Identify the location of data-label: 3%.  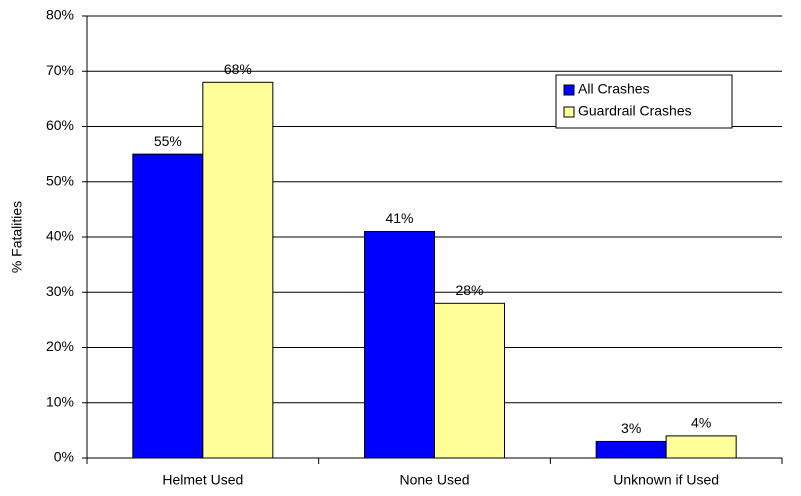
(631, 428).